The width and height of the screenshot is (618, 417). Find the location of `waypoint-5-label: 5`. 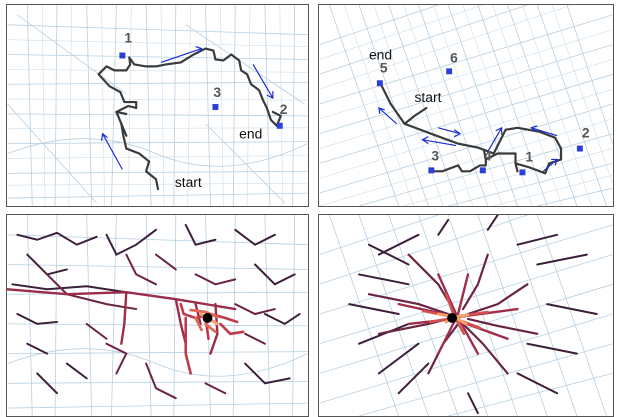

waypoint-5-label: 5 is located at coordinates (384, 67).